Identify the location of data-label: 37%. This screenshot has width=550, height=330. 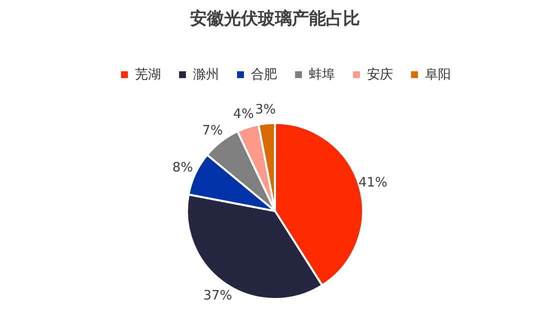
(217, 296).